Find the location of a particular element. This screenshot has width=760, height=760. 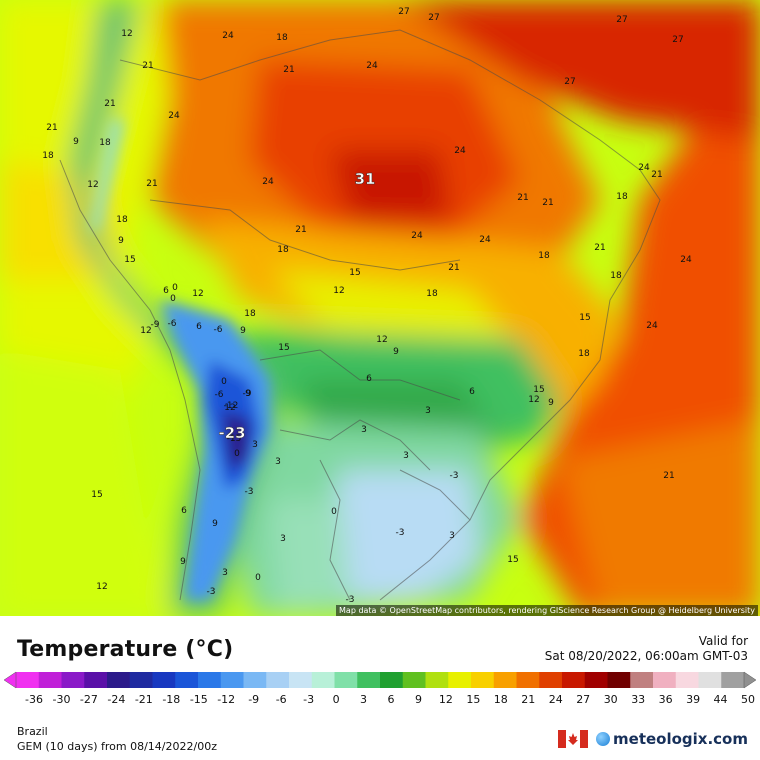

scale-tick-label: -15 is located at coordinates (199, 699).